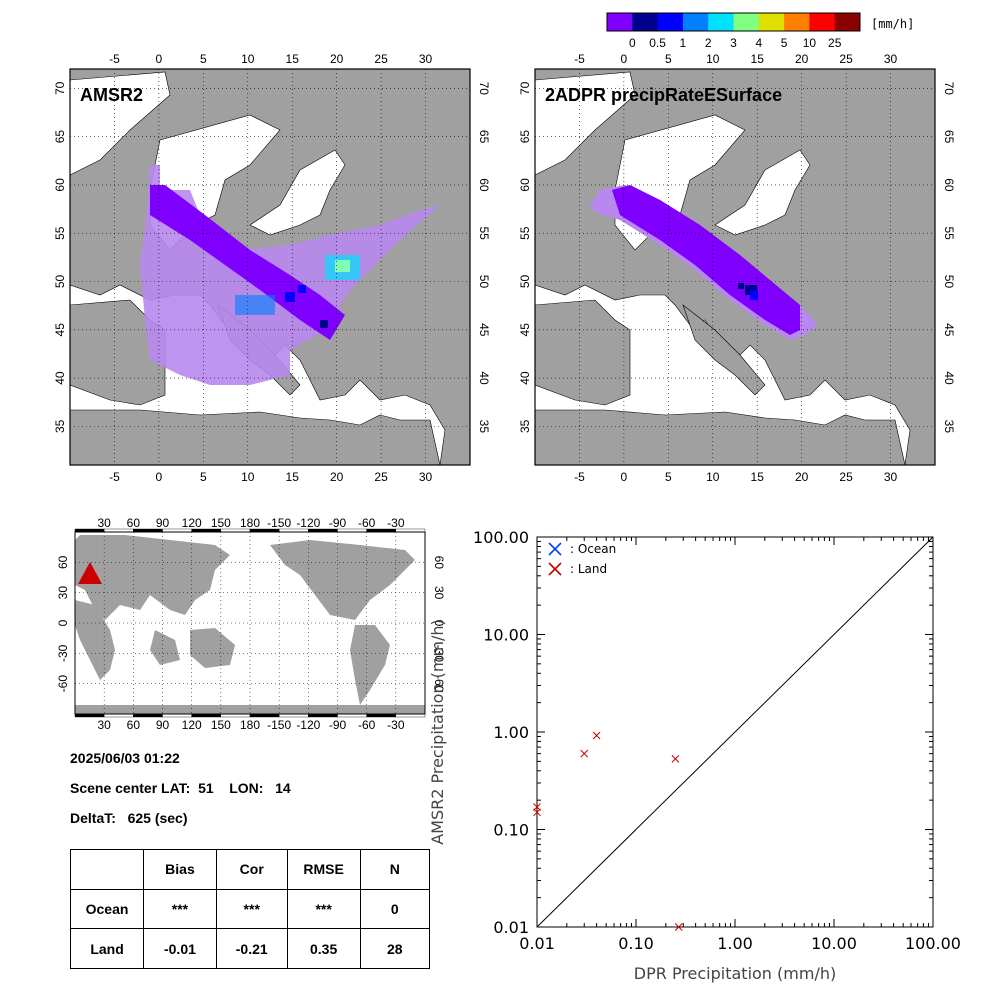  What do you see at coordinates (395, 948) in the screenshot?
I see `table-cell: 28` at bounding box center [395, 948].